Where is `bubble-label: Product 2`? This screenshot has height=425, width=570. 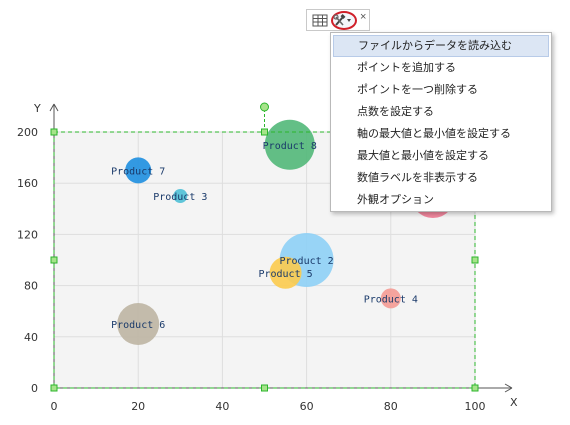 bubble-label: Product 2 is located at coordinates (307, 261).